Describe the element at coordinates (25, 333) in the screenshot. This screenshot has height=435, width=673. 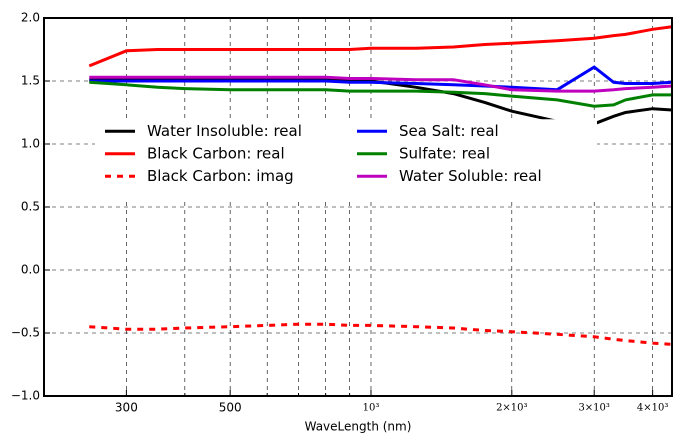
I see `y-tick-label: −0.5` at that location.